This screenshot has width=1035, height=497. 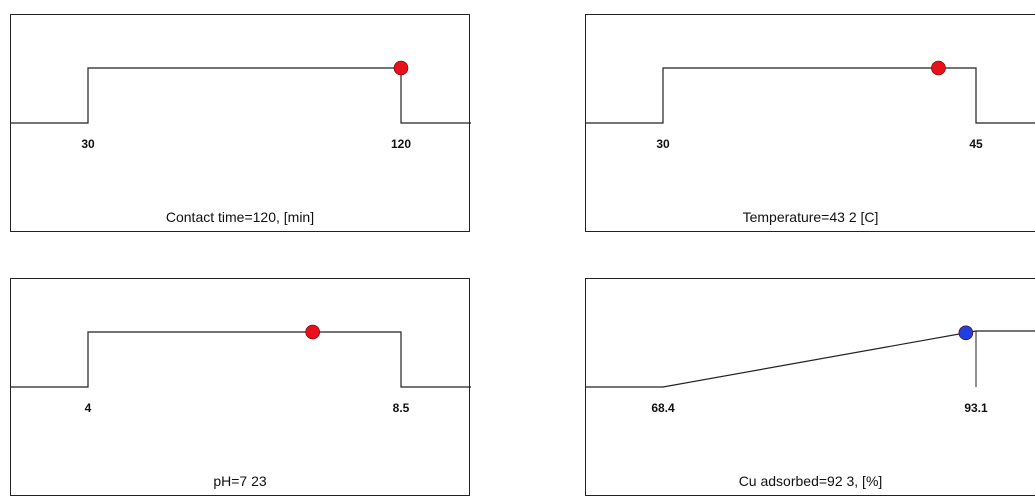 What do you see at coordinates (240, 481) in the screenshot?
I see `caption-ph: pH=7 23` at bounding box center [240, 481].